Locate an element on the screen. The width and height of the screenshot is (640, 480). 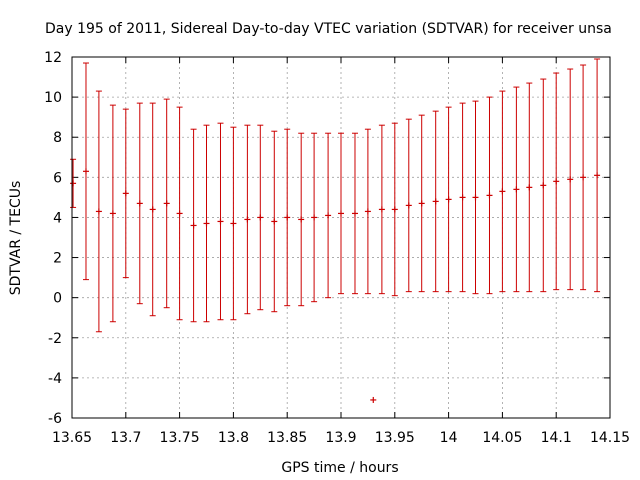
outlier-point is located at coordinates (373, 399).